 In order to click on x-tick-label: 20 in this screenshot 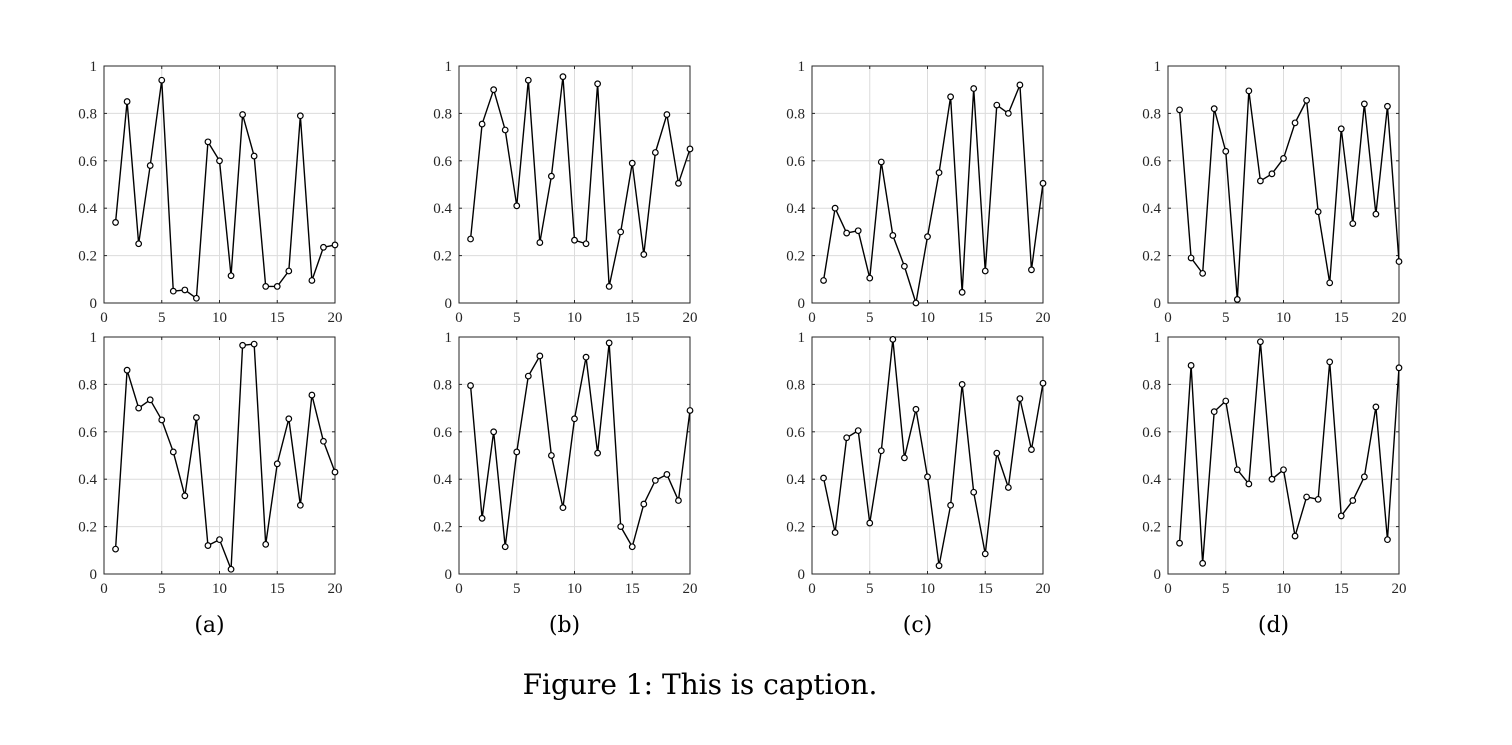, I will do `click(335, 589)`.